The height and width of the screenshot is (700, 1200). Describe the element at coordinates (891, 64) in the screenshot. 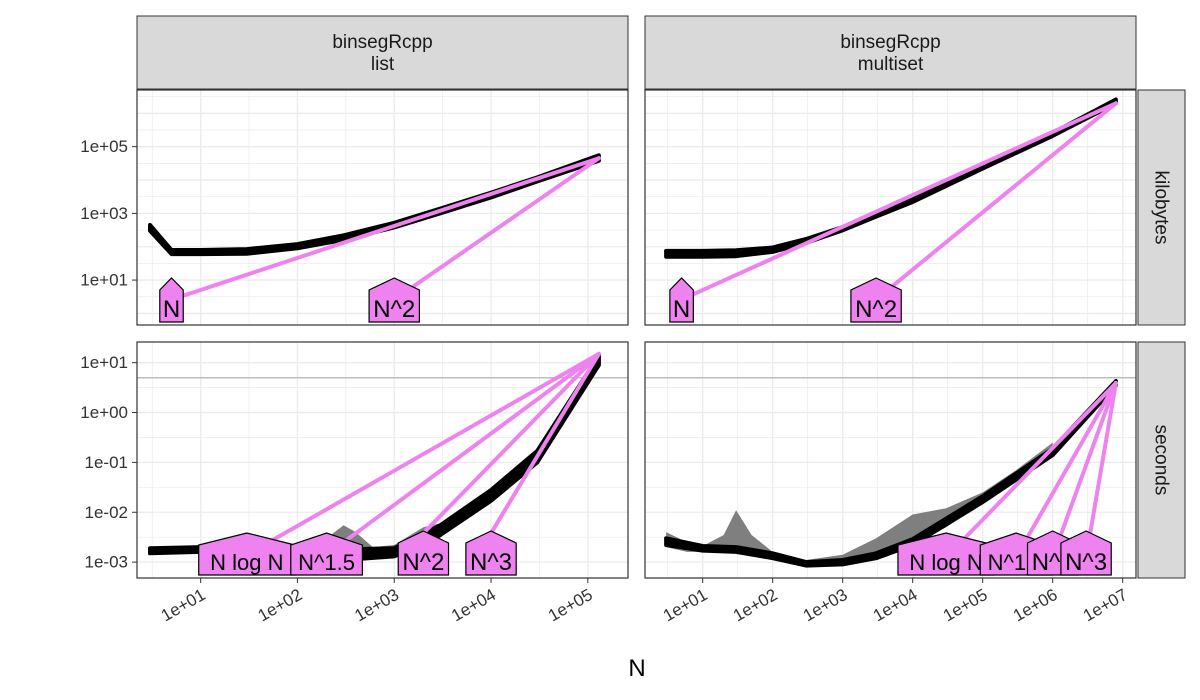

I see `column-strip-label: multiset` at that location.